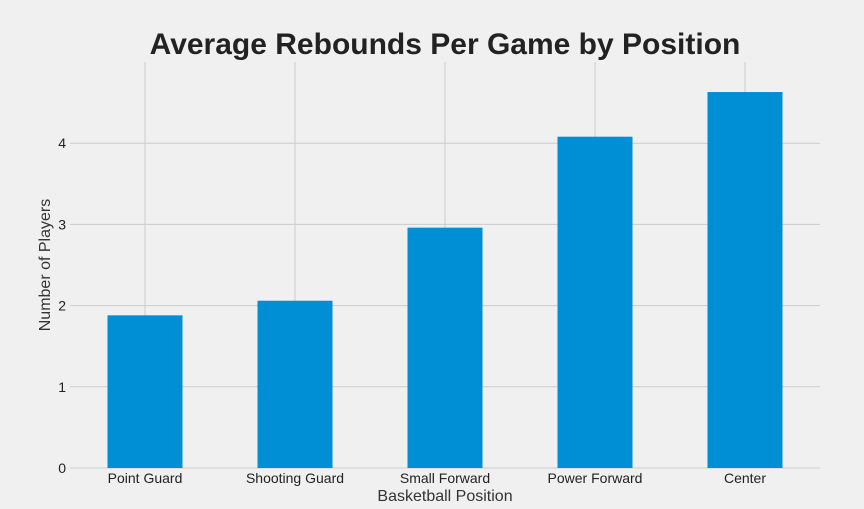 The width and height of the screenshot is (864, 509). I want to click on y-axis-label: Number of Players, so click(45, 265).